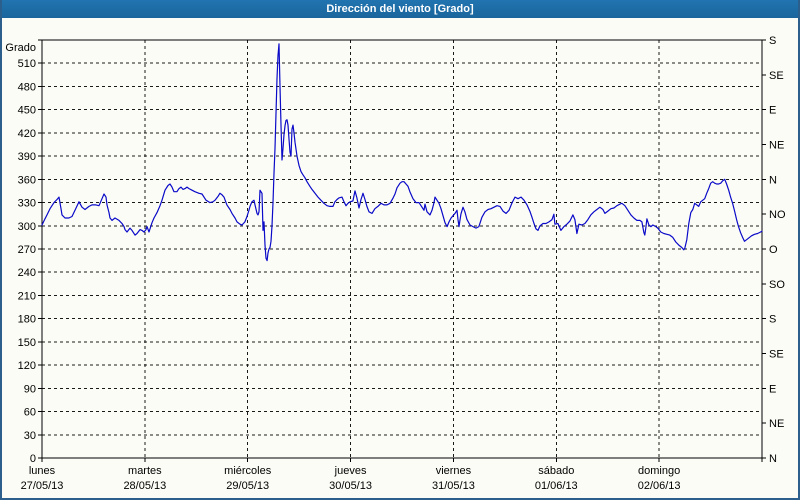  Describe the element at coordinates (27, 157) in the screenshot. I see `y-axis-left-tick-label: 390` at that location.